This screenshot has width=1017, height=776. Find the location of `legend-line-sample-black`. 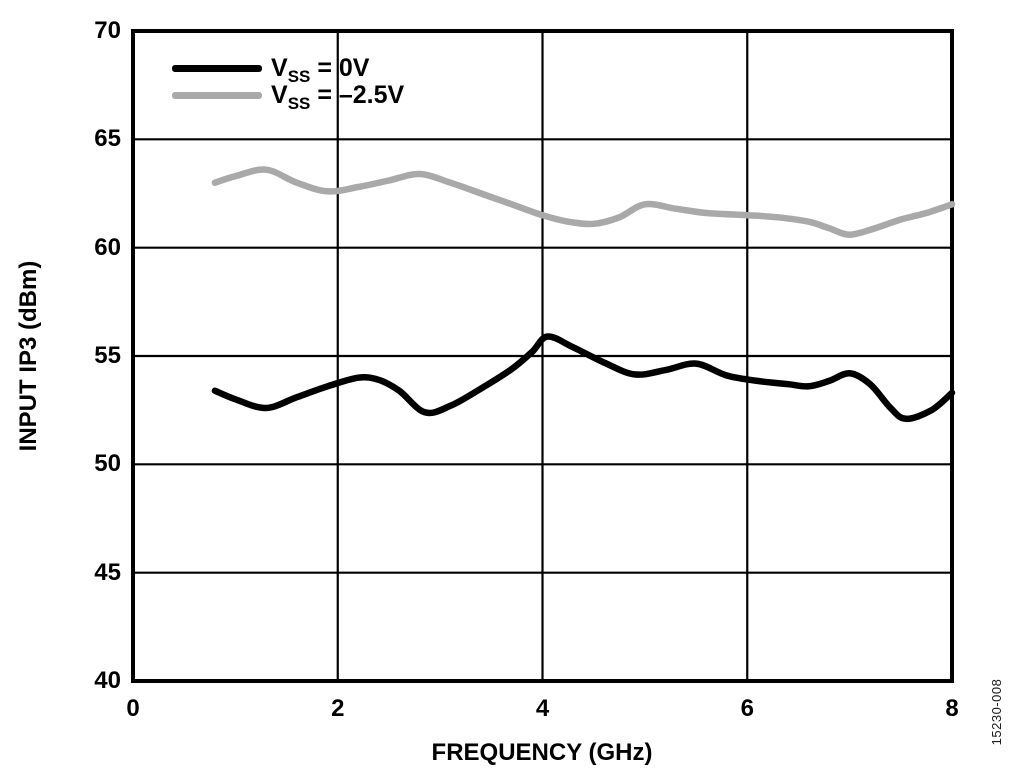

legend-line-sample-black is located at coordinates (217, 68).